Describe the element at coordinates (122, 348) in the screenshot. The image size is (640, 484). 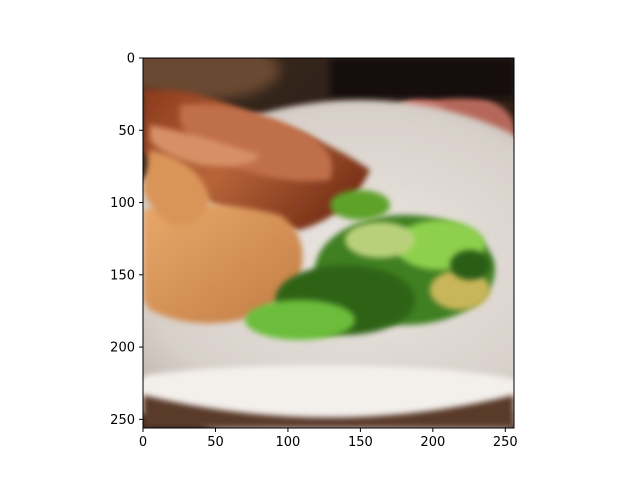
I see `y-tick-label: 200` at that location.